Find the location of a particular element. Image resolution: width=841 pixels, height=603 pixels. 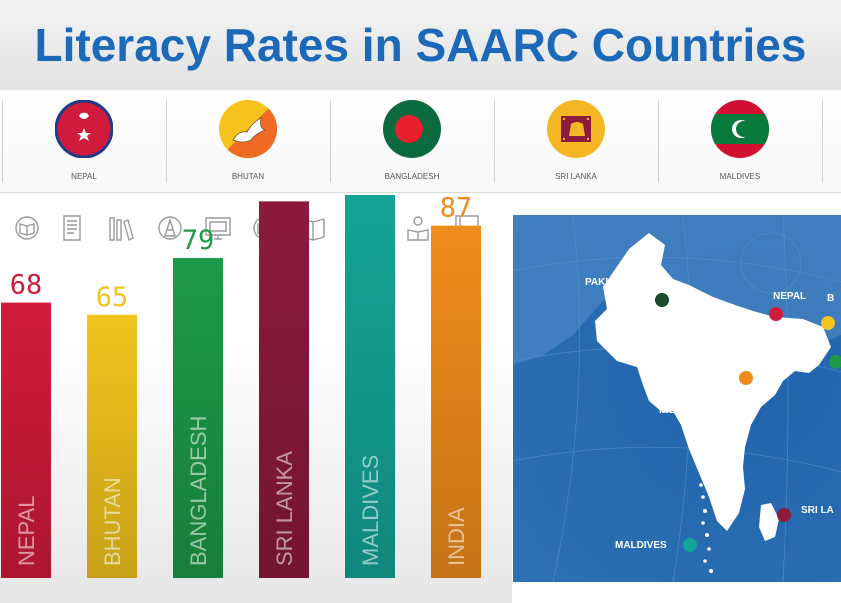

map-dot-bangladesh is located at coordinates (835, 362).